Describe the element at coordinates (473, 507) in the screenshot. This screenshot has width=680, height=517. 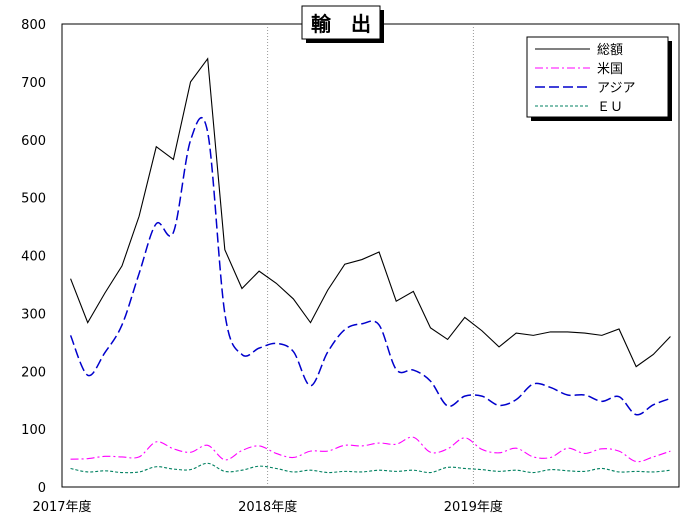
I see `x-tick-label: 2019年度` at that location.